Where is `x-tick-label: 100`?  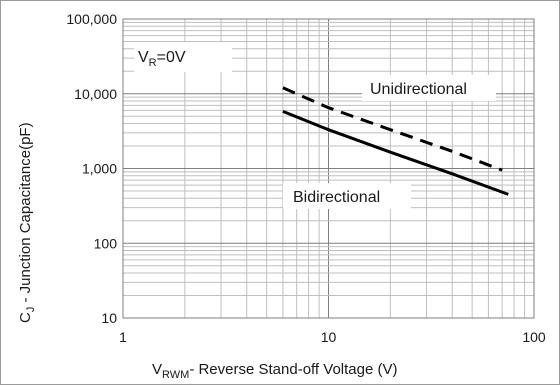
x-tick-label: 100 is located at coordinates (534, 337).